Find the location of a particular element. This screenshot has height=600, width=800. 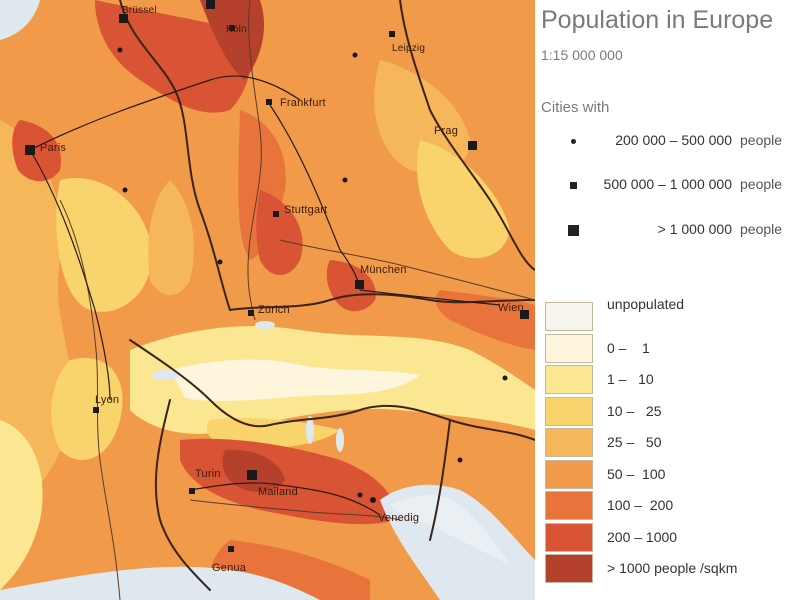

lake-como is located at coordinates (310, 430).